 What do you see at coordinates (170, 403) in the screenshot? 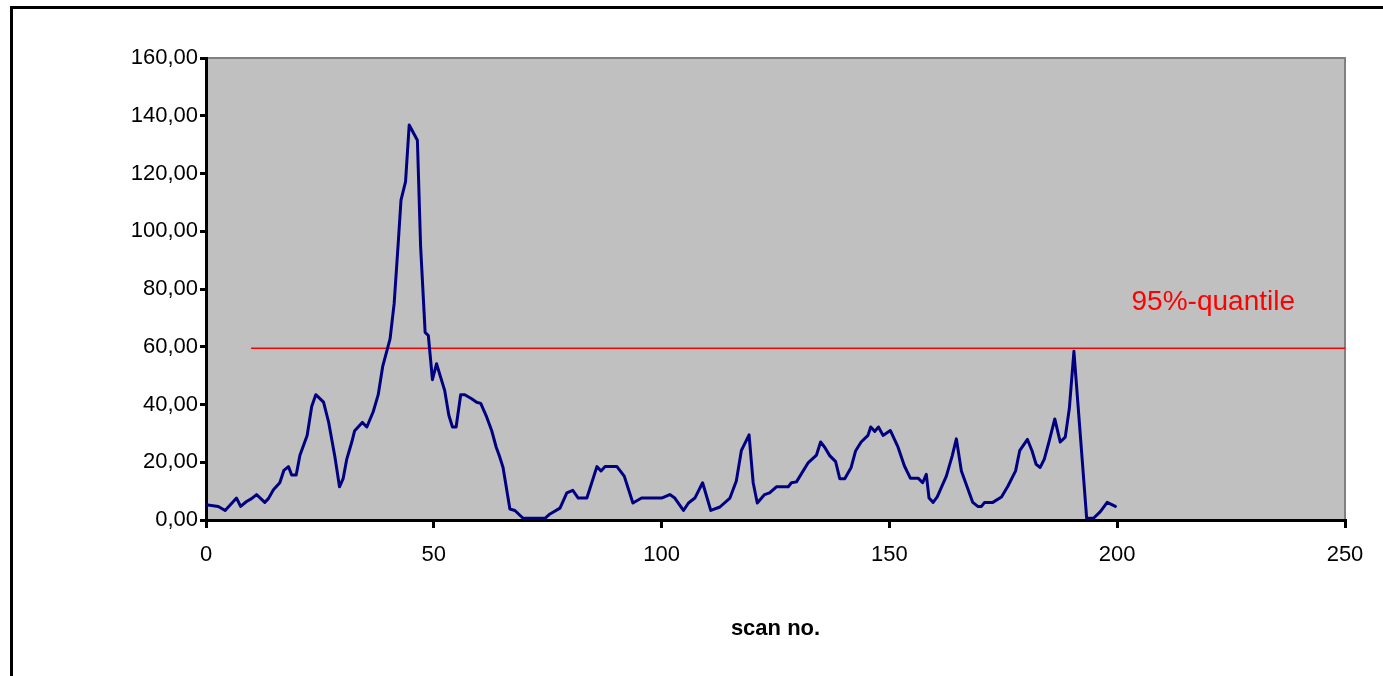
I see `y-tick-label: 40,00` at bounding box center [170, 403].